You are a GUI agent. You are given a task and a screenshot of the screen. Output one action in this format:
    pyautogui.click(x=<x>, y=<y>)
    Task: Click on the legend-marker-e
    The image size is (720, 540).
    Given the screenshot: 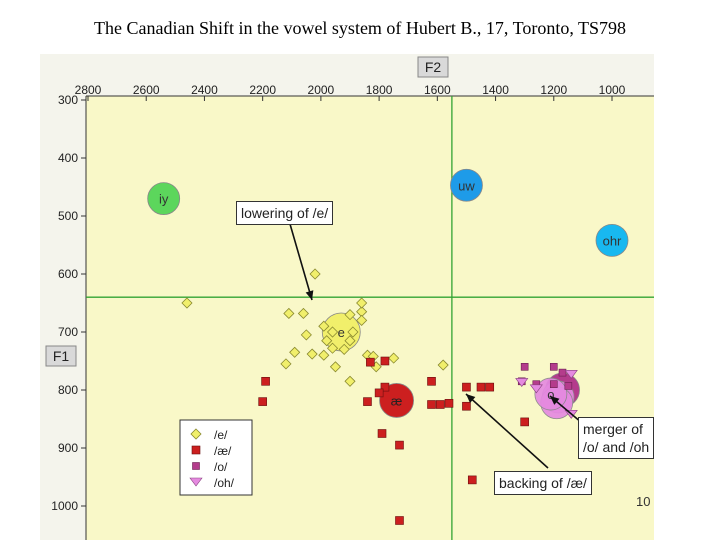 What is the action you would take?
    pyautogui.click(x=196, y=434)
    